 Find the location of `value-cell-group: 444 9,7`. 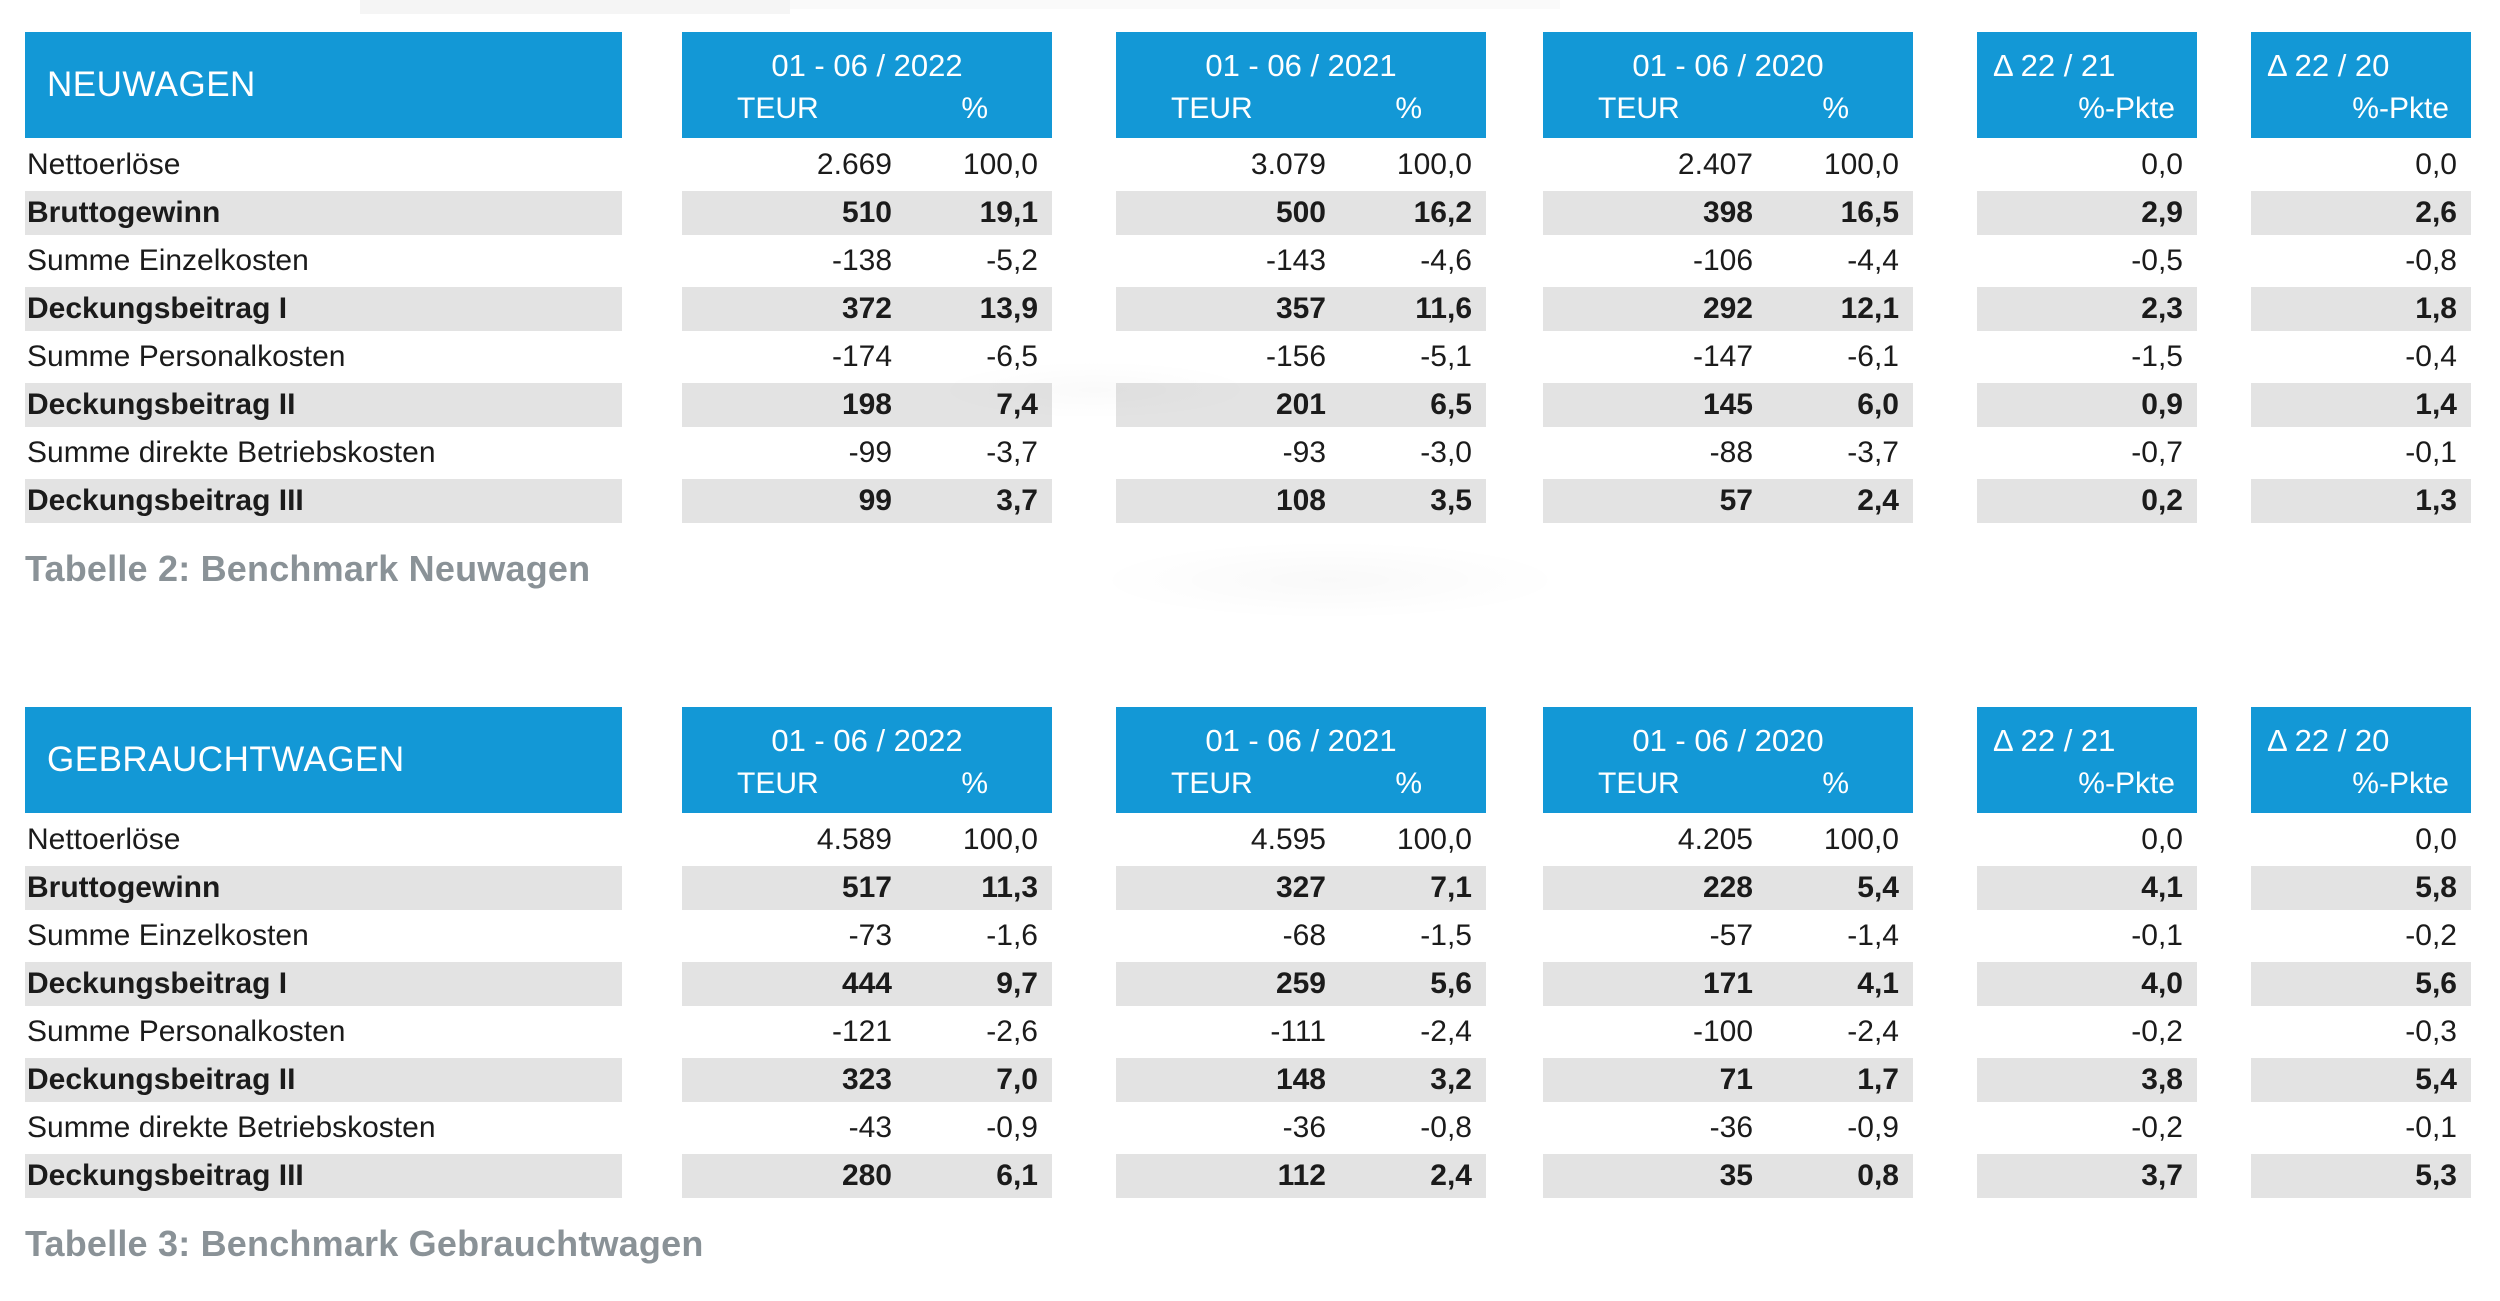

value-cell-group: 444 9,7 is located at coordinates (867, 984).